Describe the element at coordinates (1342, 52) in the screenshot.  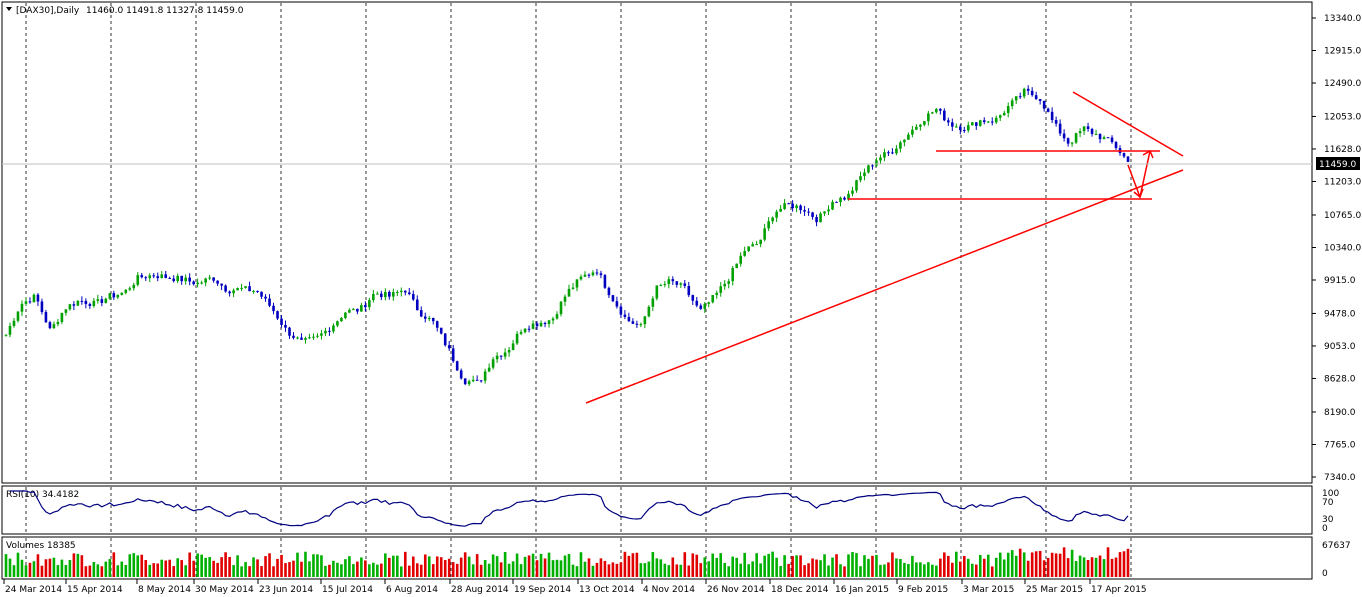
I see `price-tick-label: 12915.0` at that location.